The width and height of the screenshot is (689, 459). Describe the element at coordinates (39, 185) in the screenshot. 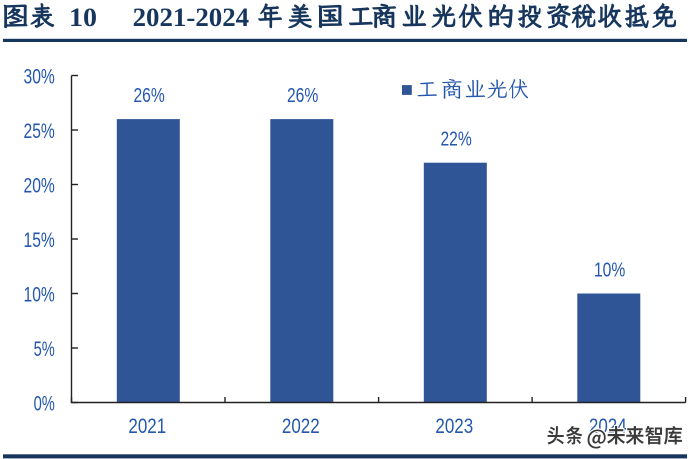

I see `svg-text: 20%` at that location.